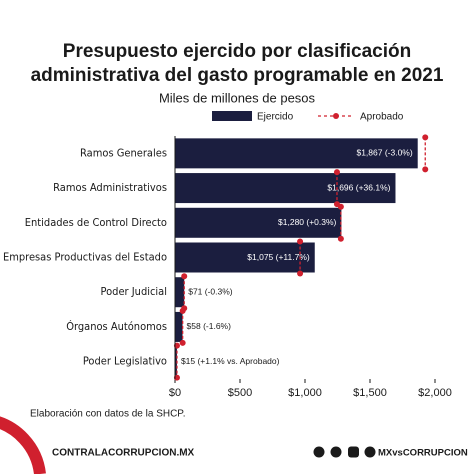 The height and width of the screenshot is (474, 474). Describe the element at coordinates (370, 393) in the screenshot. I see `x-tick-label: $1,500` at that location.